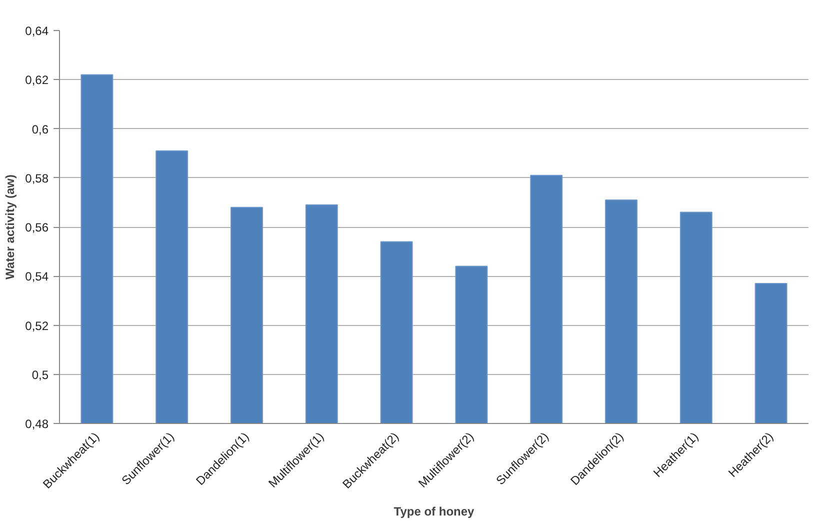 The image size is (826, 521). Describe the element at coordinates (40, 375) in the screenshot. I see `y-tick-label: 0,5` at that location.